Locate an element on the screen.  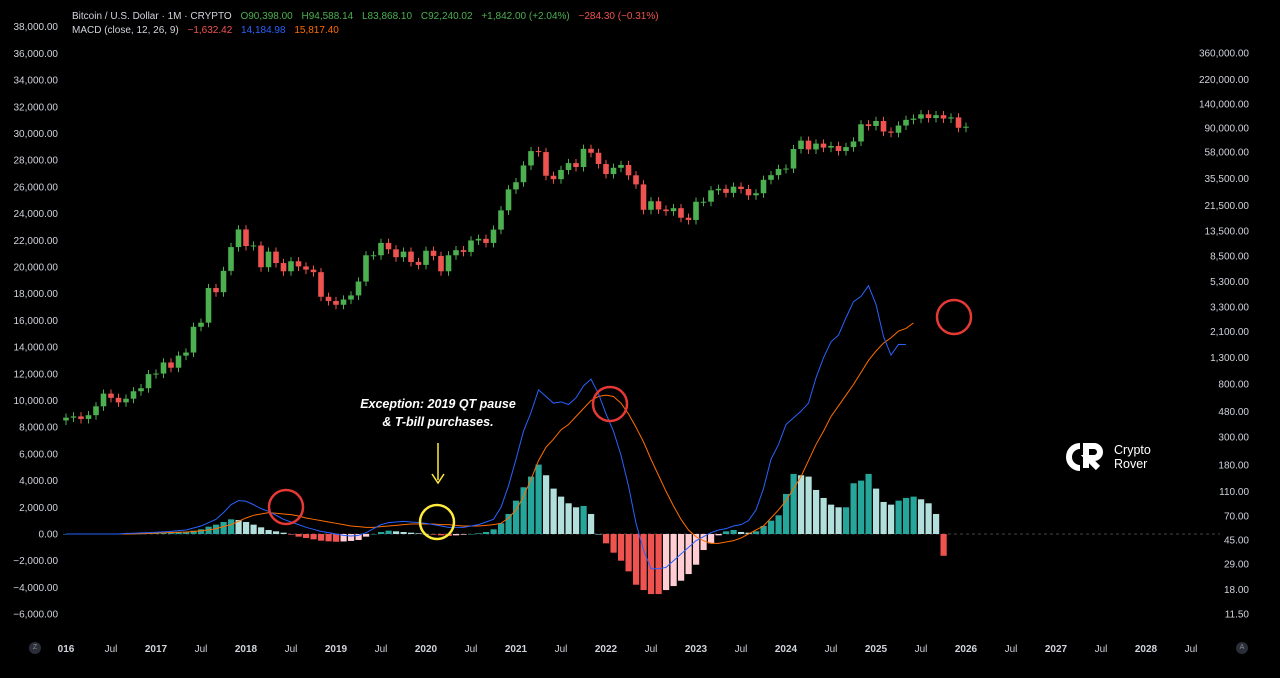
log-scale-toggle: Z is located at coordinates (35, 648).